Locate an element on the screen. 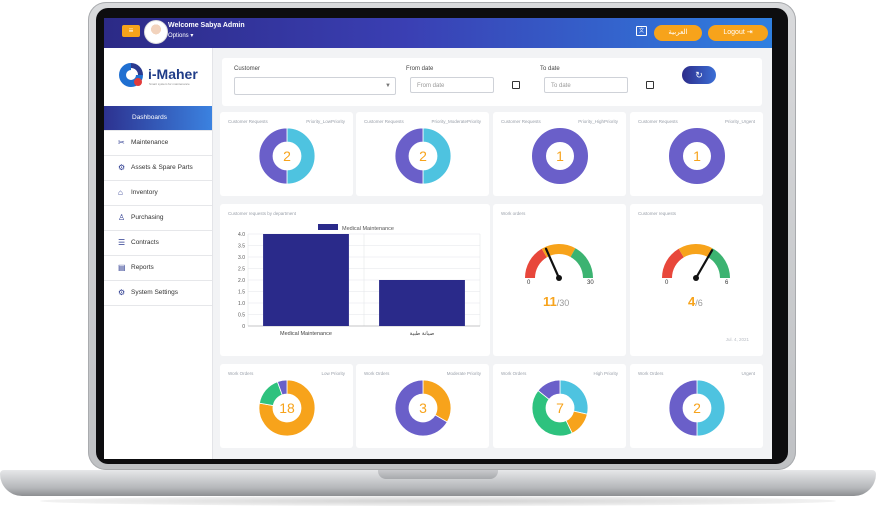  to-date-input: To date is located at coordinates (586, 85).